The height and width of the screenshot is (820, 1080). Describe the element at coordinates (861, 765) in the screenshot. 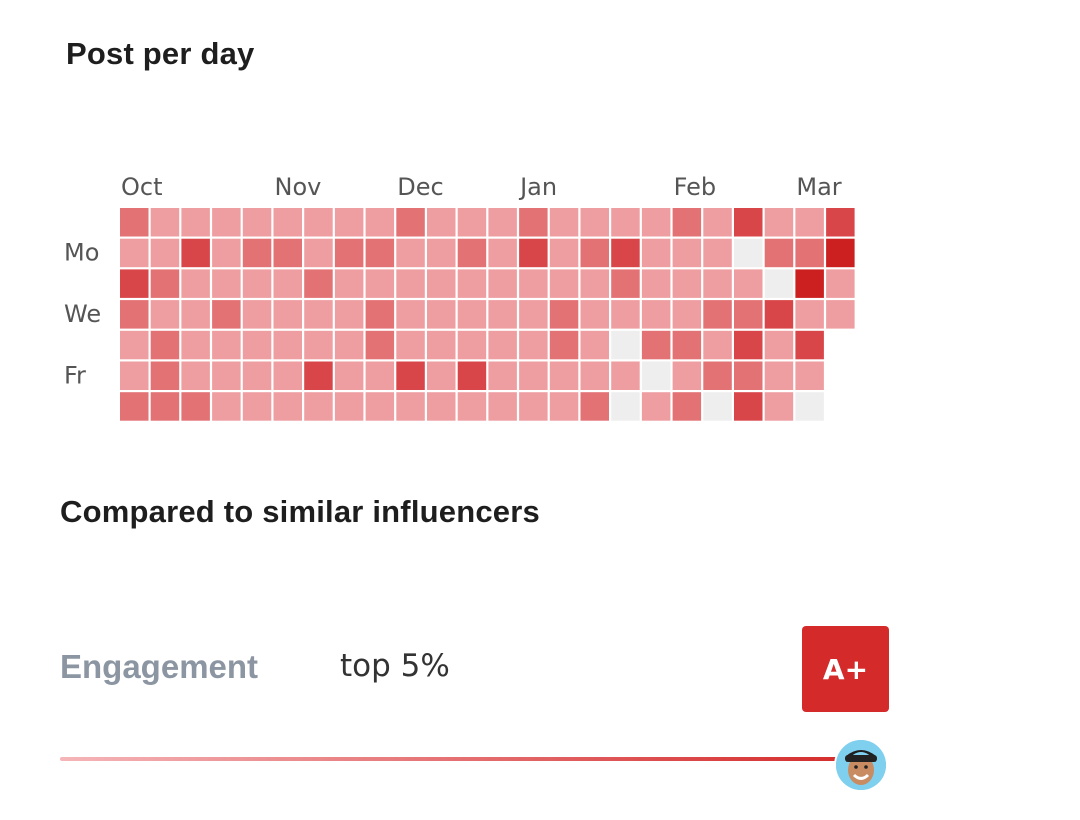

I see `influencer-avatar` at that location.